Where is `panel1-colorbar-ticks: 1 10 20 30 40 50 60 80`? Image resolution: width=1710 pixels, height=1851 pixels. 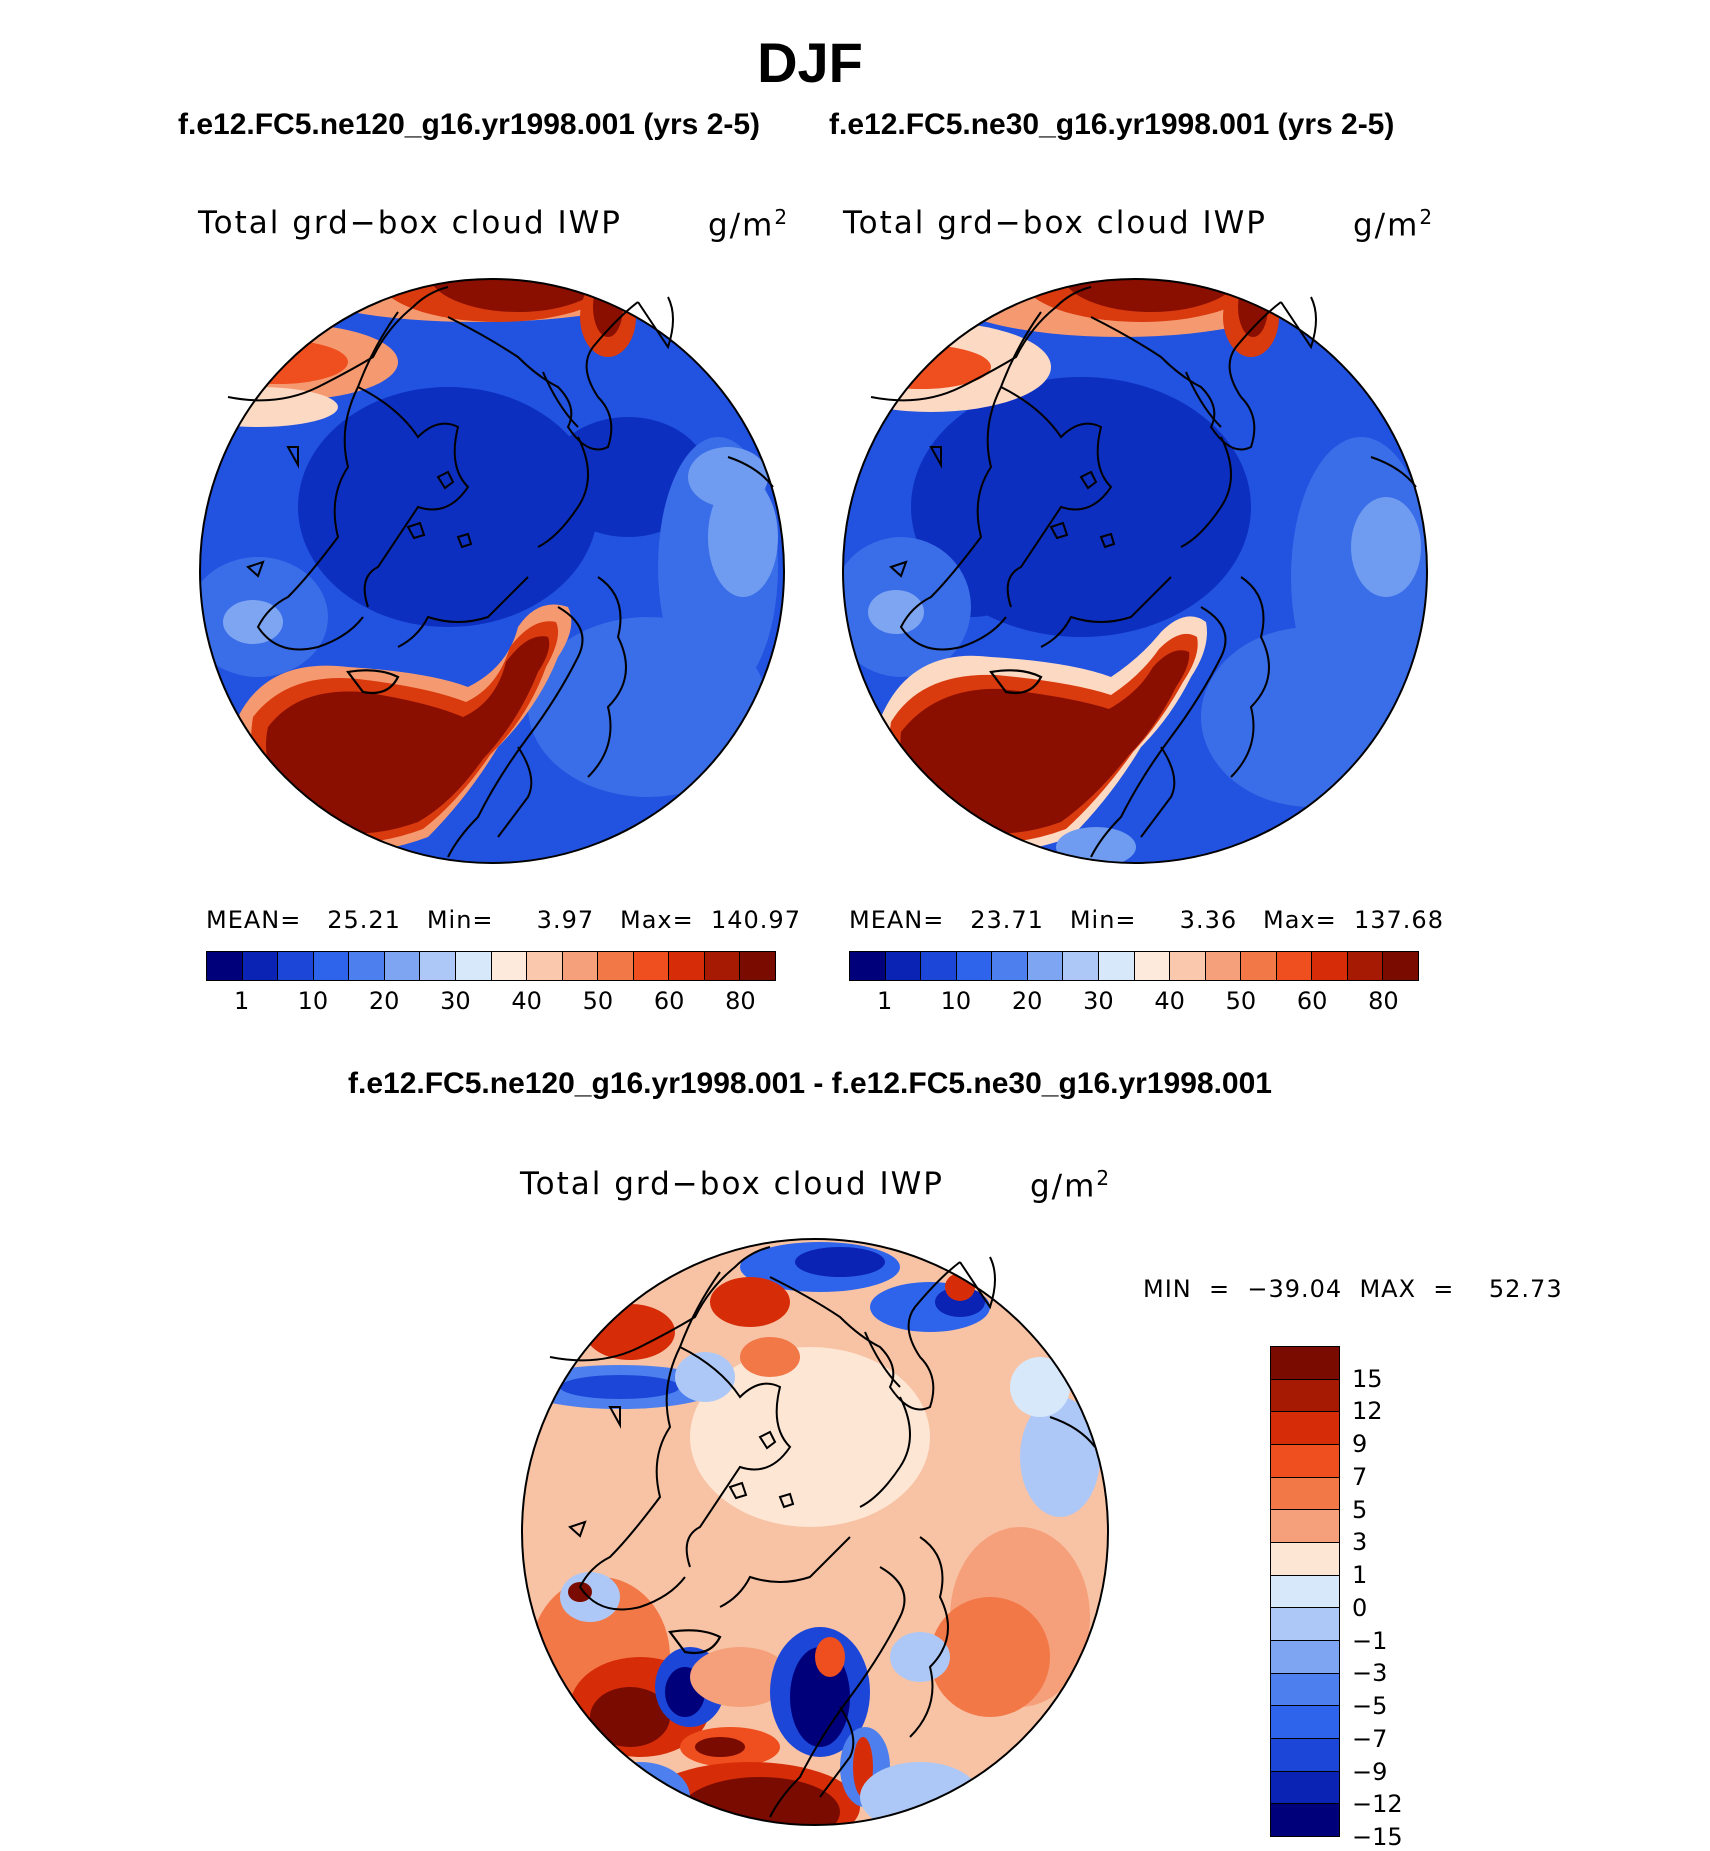 panel1-colorbar-ticks: 1 10 20 30 40 50 60 80 is located at coordinates (491, 1002).